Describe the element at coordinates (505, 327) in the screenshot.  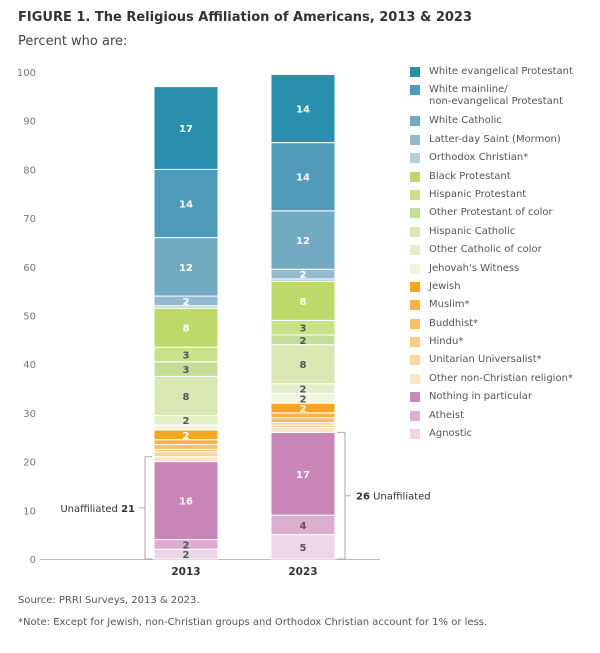
I see `legend-item: Buddhist*` at that location.